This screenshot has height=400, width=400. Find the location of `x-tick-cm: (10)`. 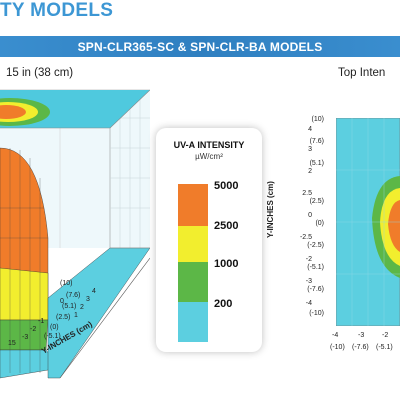

x-tick-cm: (10) is located at coordinates (66, 283).